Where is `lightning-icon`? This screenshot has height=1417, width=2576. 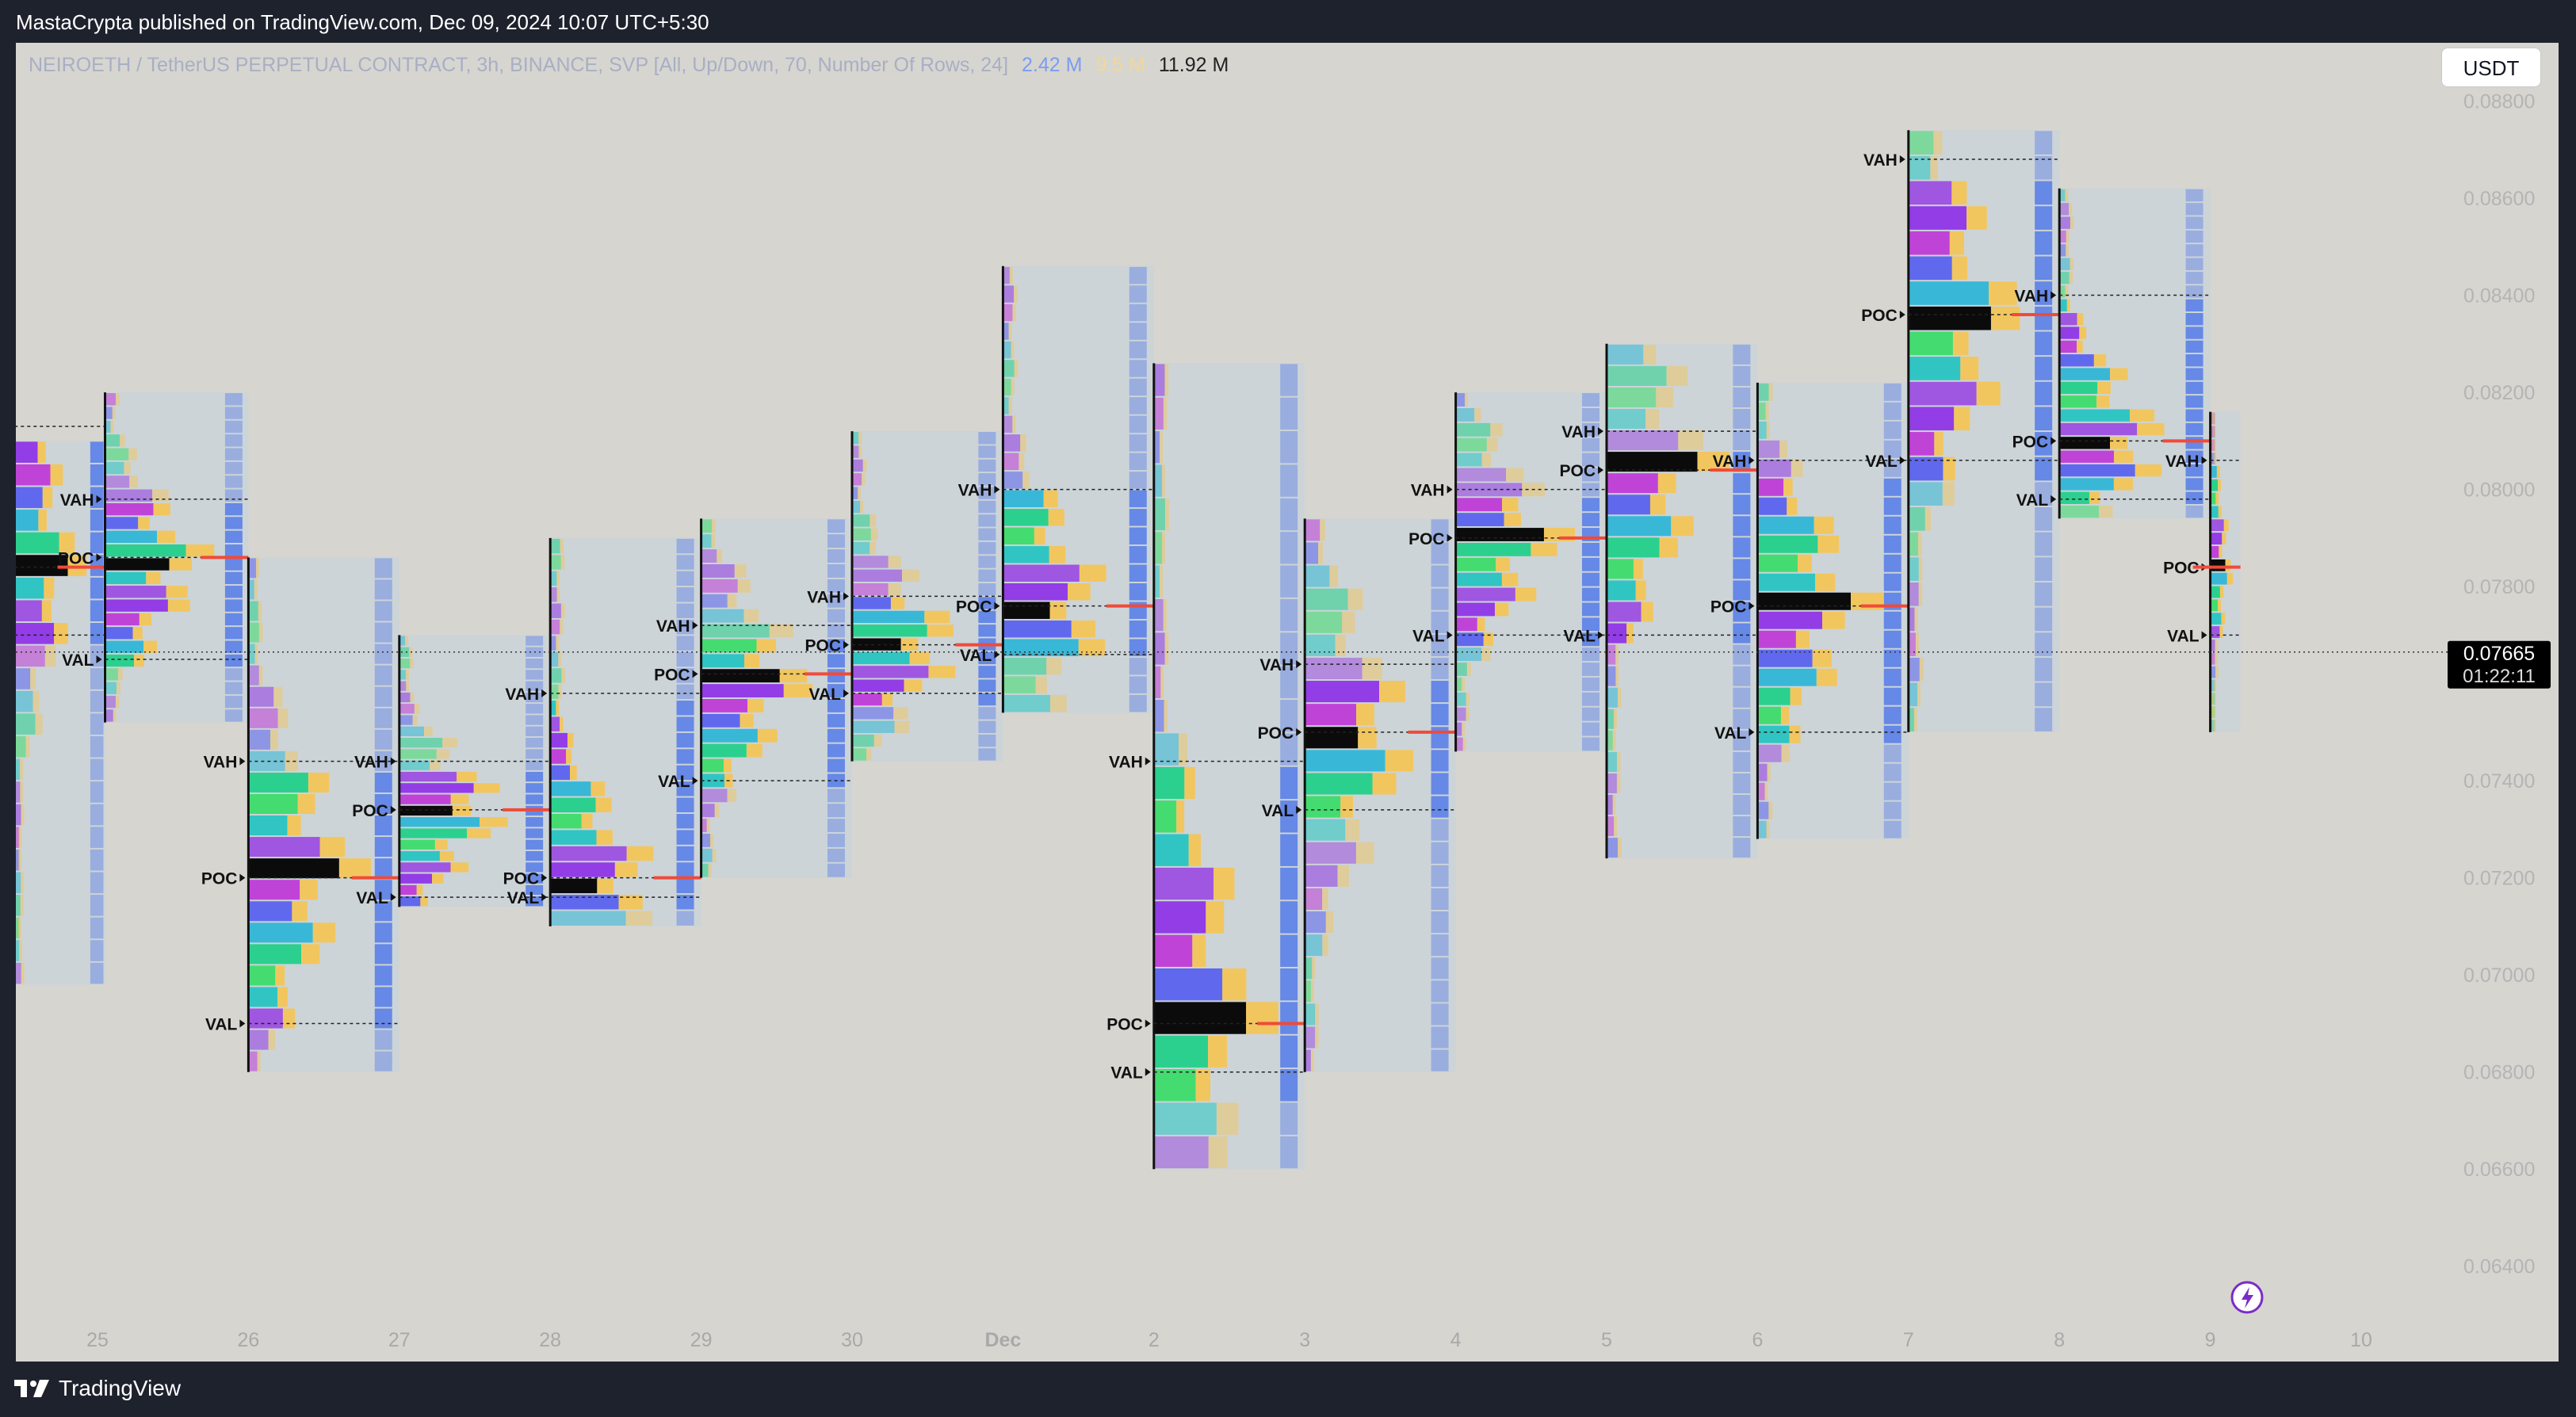 lightning-icon is located at coordinates (2247, 1297).